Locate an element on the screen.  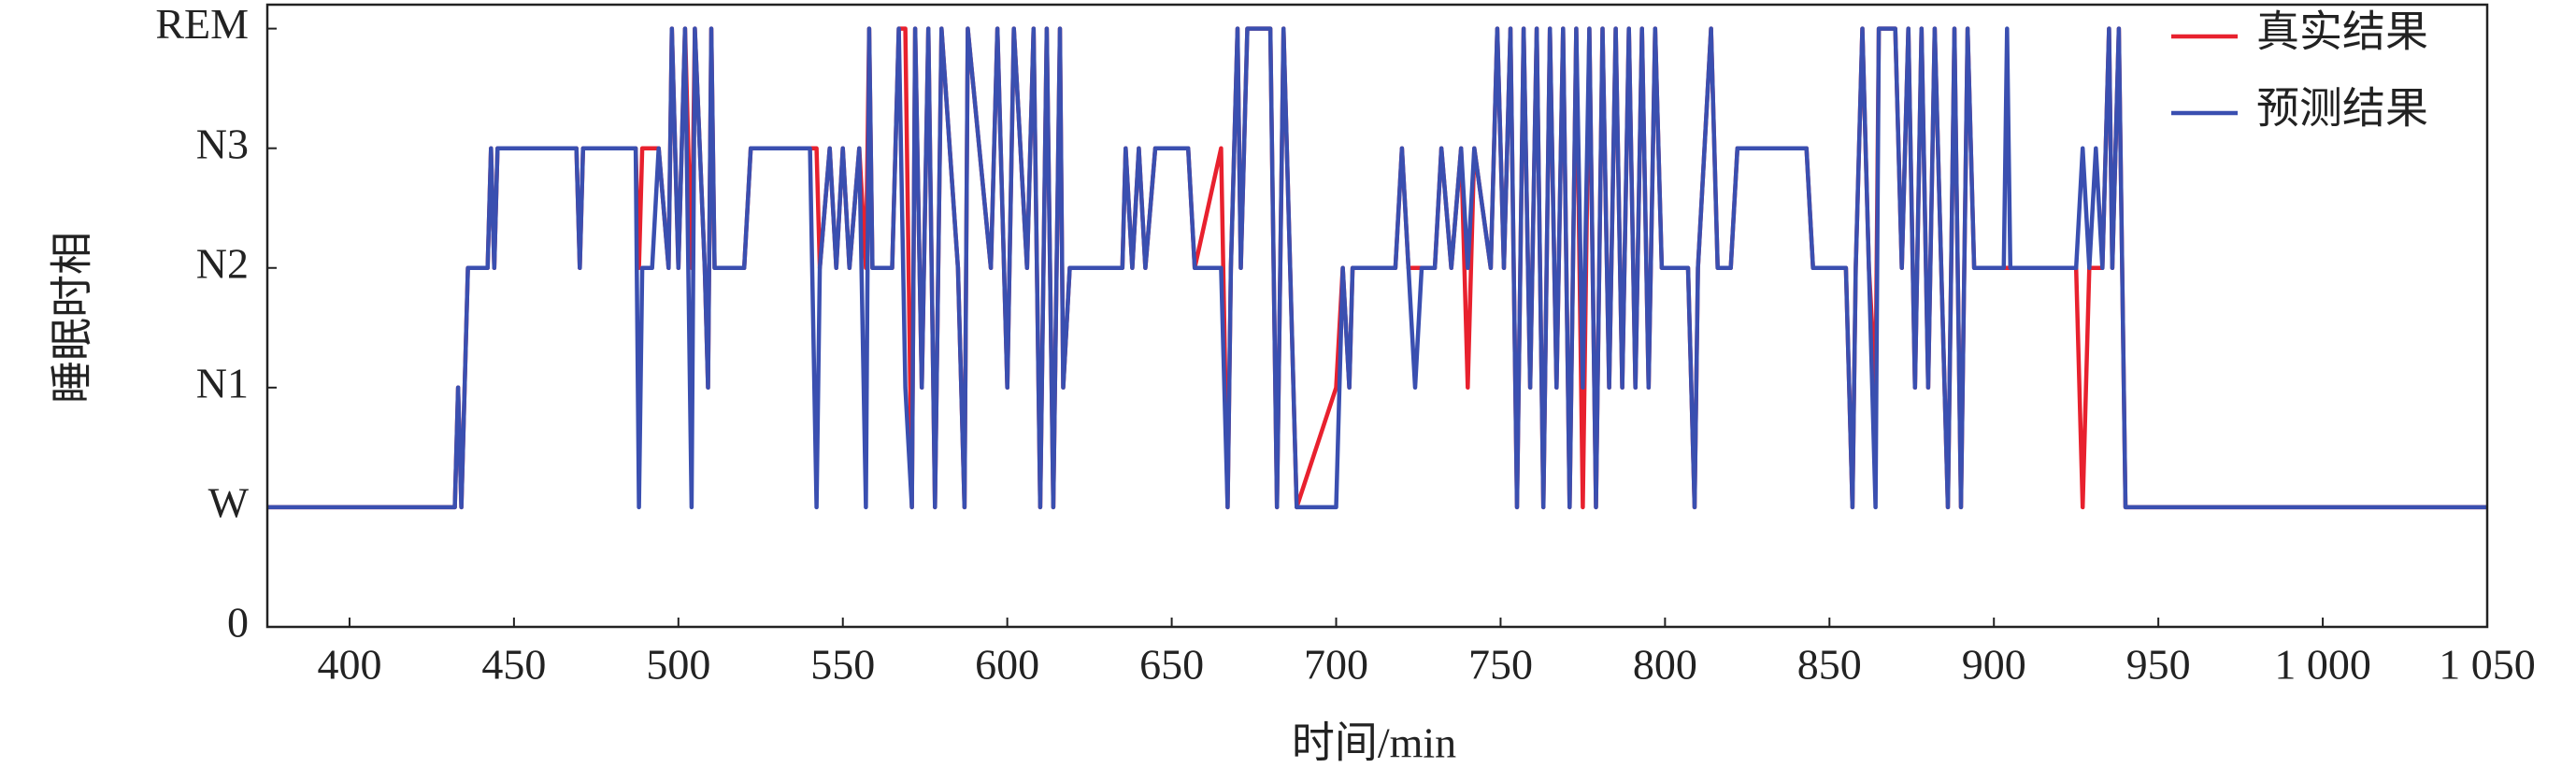
x-tick-label: 750 is located at coordinates (1500, 665).